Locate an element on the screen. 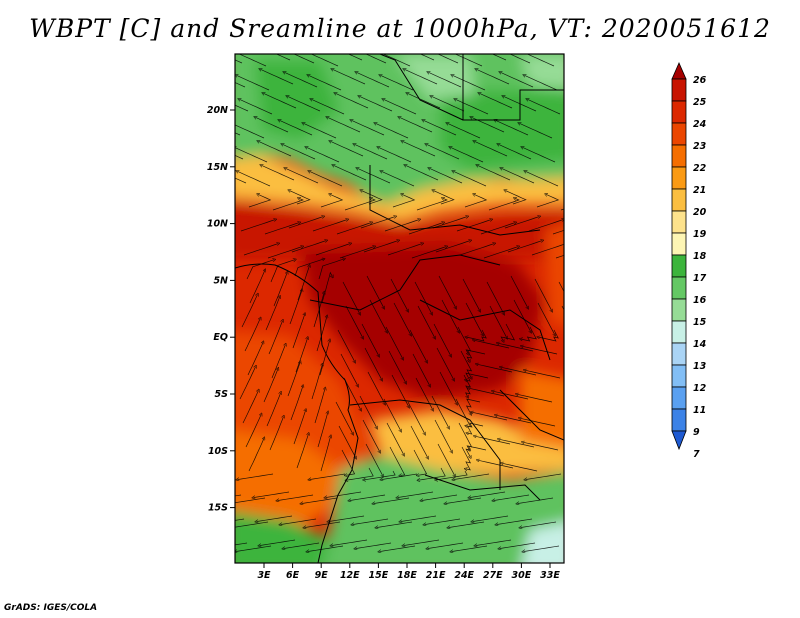 Image resolution: width=800 pixels, height=618 pixels. lat-tick-label: 15N is located at coordinates (217, 167).